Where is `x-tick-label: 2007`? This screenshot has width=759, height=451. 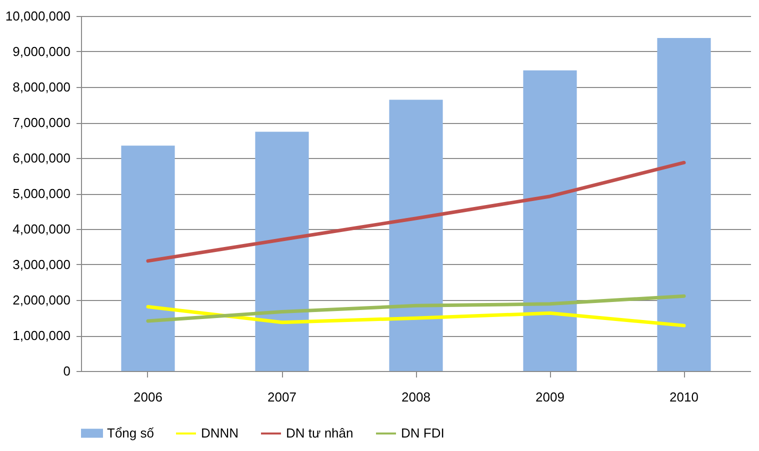
x-tick-label: 2007 is located at coordinates (282, 397).